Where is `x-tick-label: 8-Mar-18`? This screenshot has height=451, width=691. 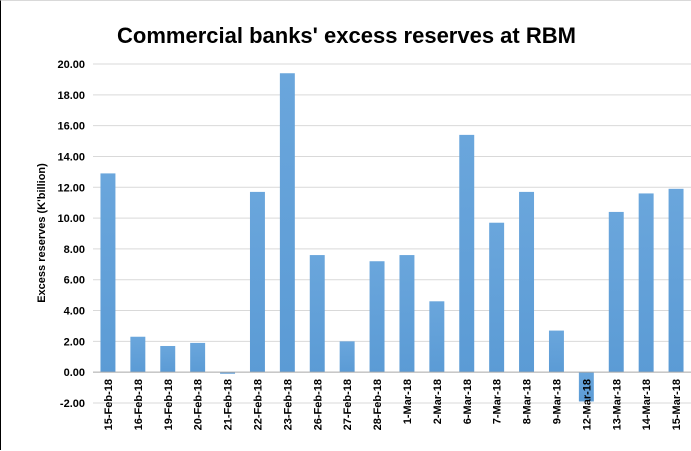 x-tick-label: 8-Mar-18 is located at coordinates (528, 401).